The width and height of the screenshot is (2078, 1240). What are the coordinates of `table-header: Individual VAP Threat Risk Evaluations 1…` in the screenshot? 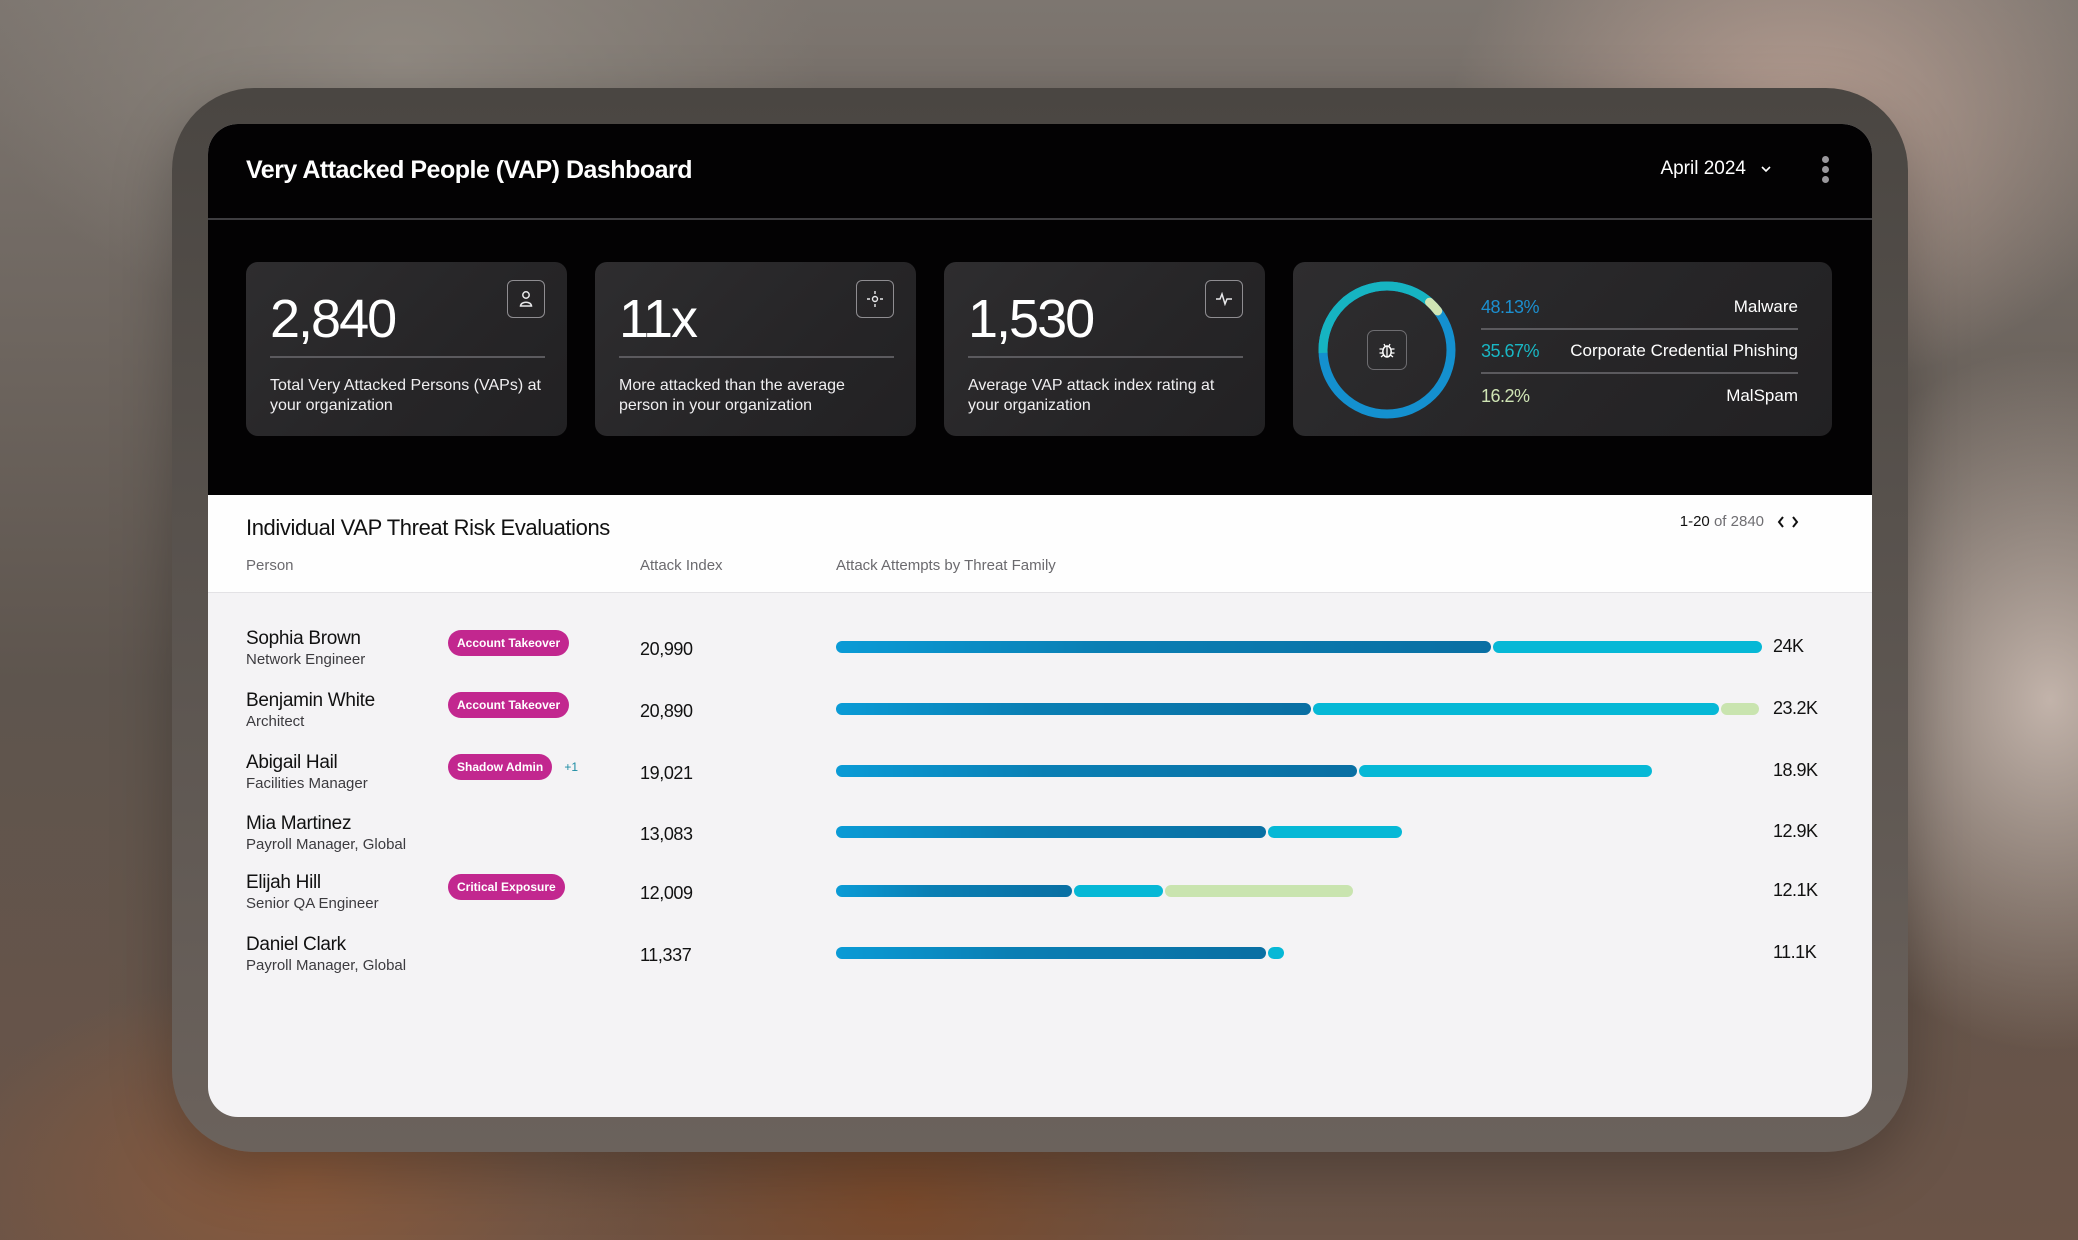 It's located at (1040, 544).